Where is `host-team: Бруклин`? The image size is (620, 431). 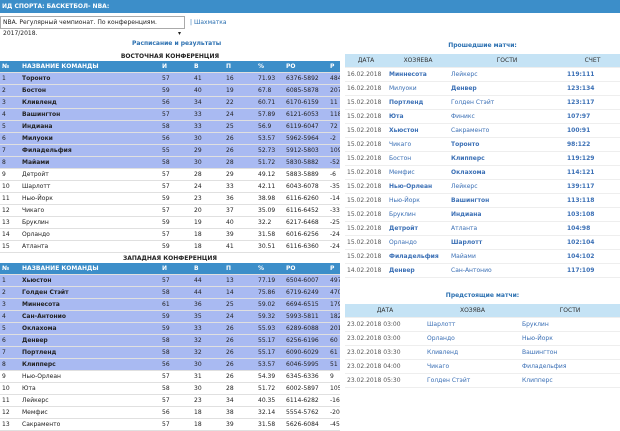
host-team: Бруклин is located at coordinates (418, 214).